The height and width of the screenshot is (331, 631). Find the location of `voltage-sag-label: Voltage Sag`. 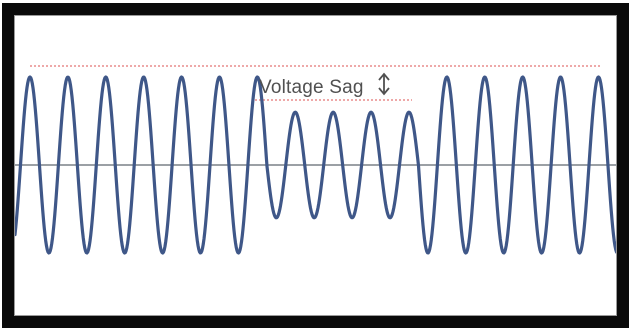

voltage-sag-label: Voltage Sag is located at coordinates (311, 87).